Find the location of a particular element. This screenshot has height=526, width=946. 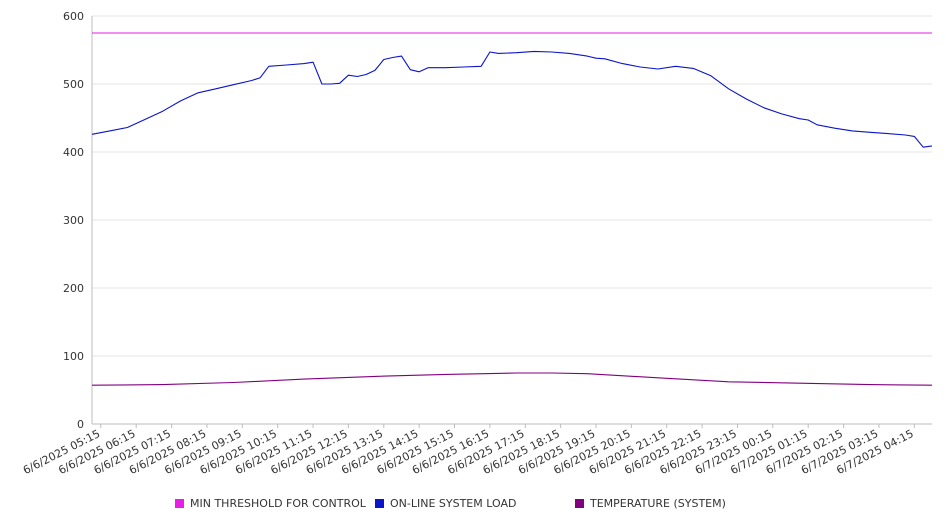

y-tick-label: 500 is located at coordinates (73, 84).